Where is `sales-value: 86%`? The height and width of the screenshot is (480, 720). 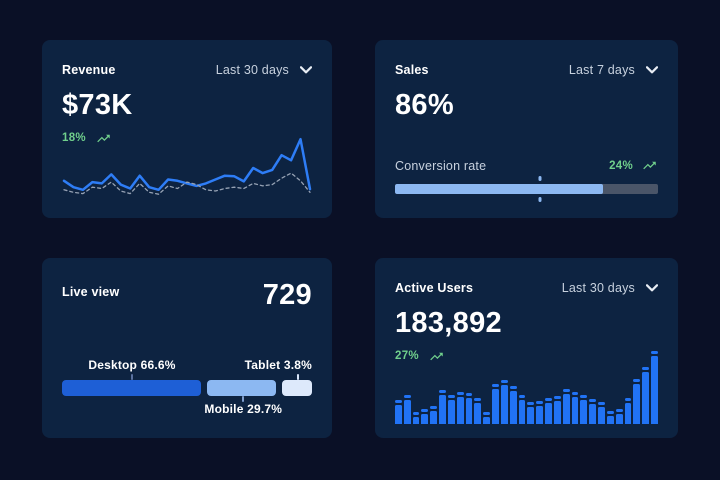
sales-value: 86% is located at coordinates (424, 105).